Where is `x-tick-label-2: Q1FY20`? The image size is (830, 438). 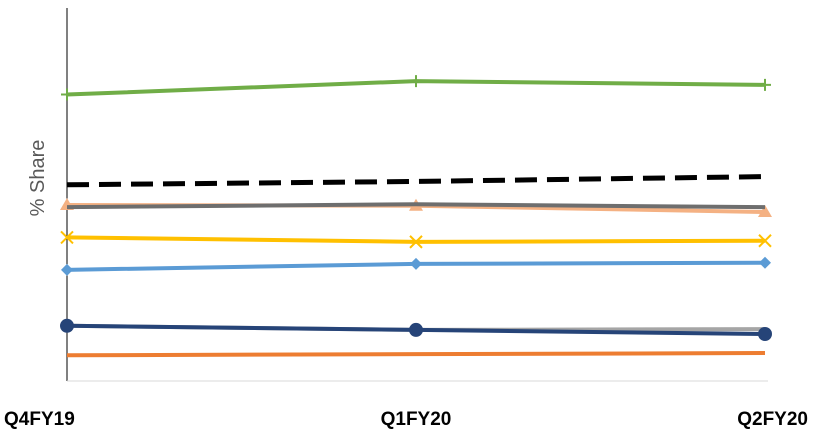 x-tick-label-2: Q1FY20 is located at coordinates (416, 419).